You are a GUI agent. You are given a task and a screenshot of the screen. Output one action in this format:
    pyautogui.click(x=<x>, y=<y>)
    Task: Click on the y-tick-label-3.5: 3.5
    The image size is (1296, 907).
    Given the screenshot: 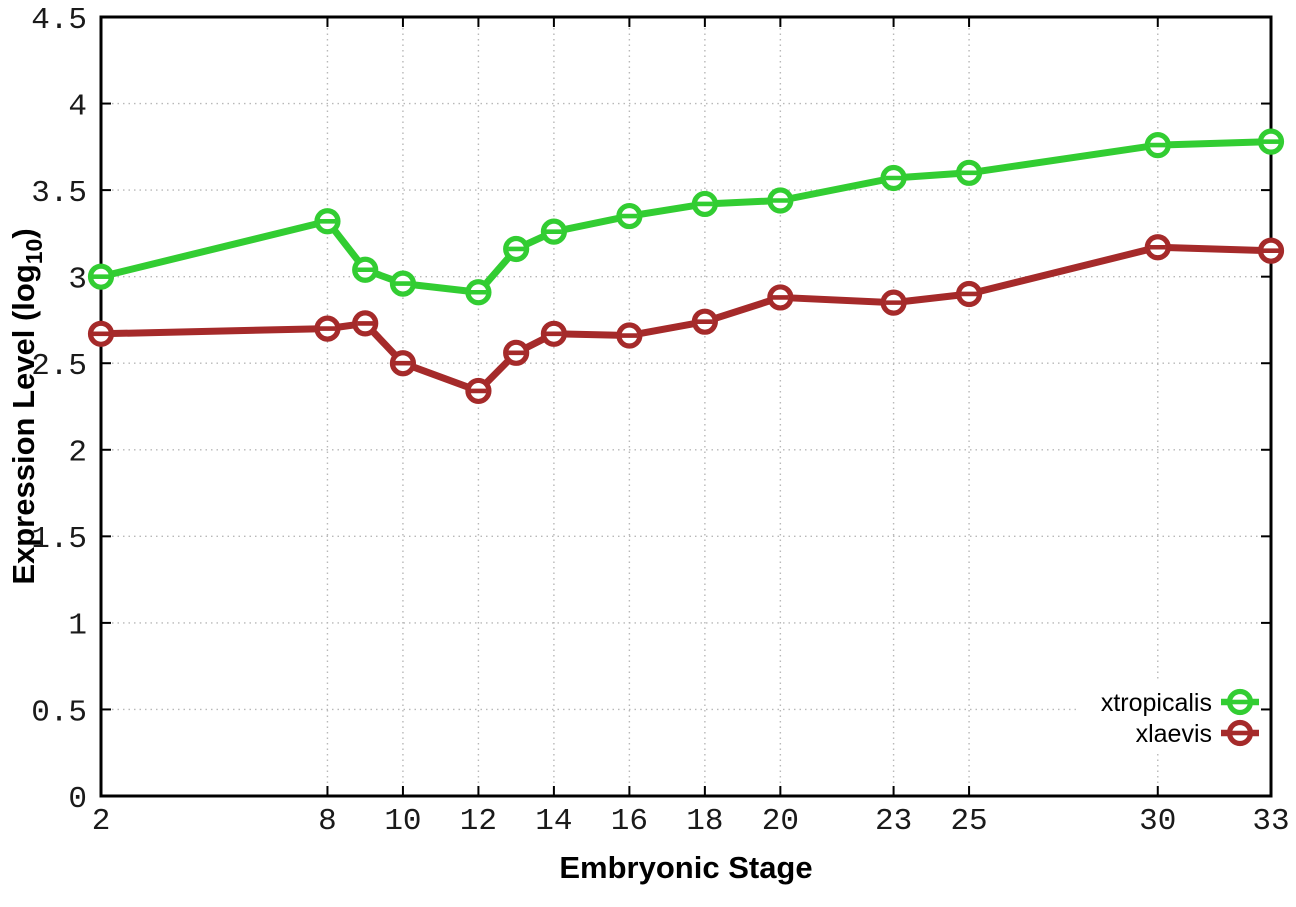 What is the action you would take?
    pyautogui.click(x=59, y=193)
    